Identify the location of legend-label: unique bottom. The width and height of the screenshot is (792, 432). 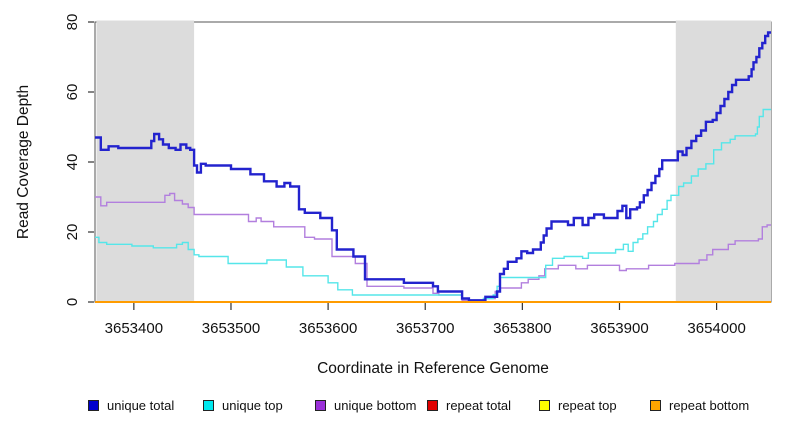
(375, 405).